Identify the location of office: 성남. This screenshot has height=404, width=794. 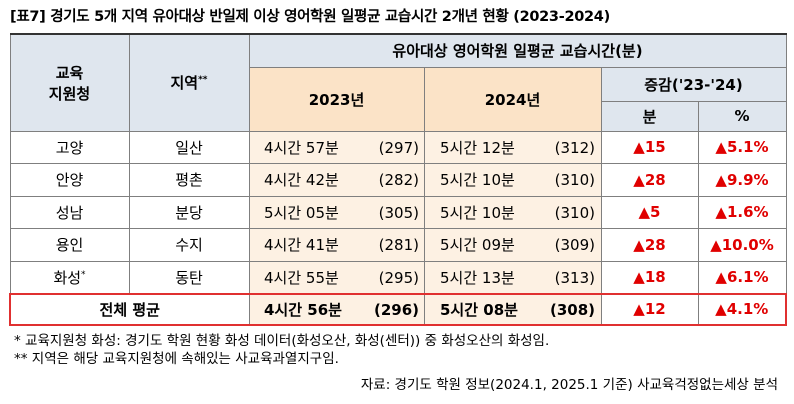
(69, 212).